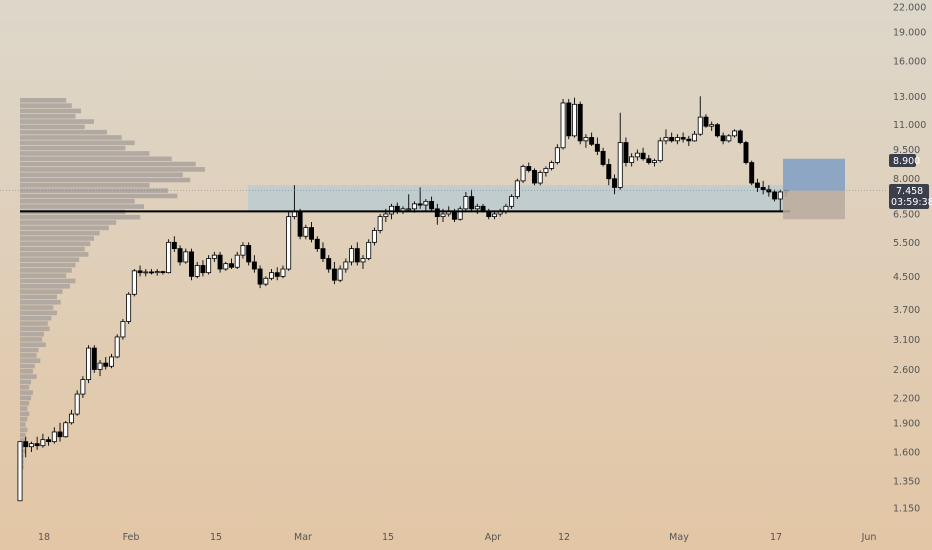 Image resolution: width=932 pixels, height=550 pixels. What do you see at coordinates (906, 370) in the screenshot?
I see `price-tick-label: 2.600` at bounding box center [906, 370].